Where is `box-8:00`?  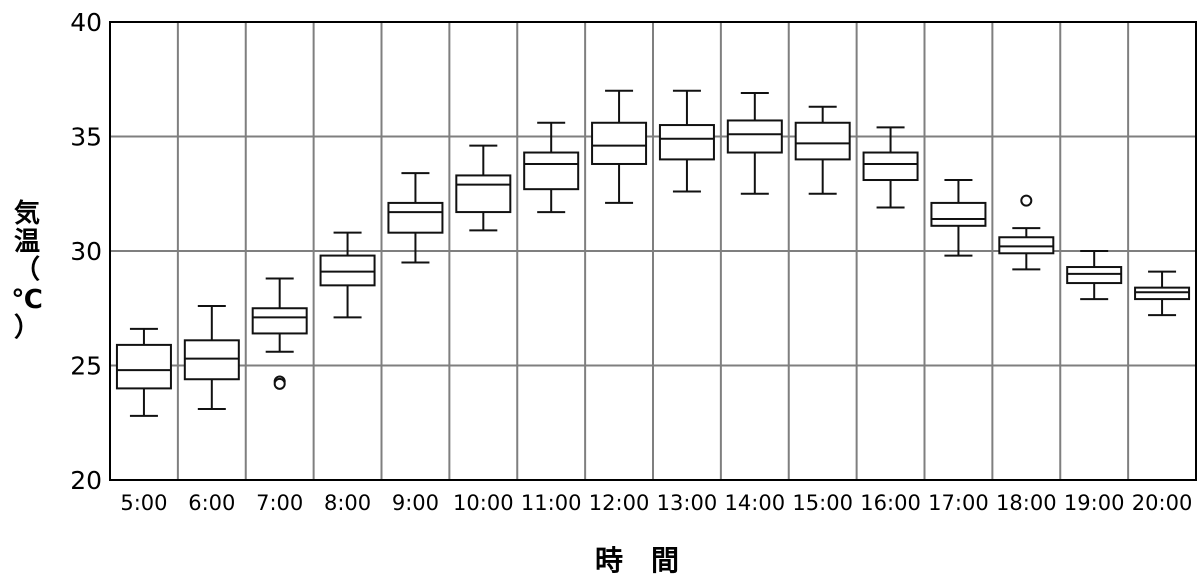
box-8:00 is located at coordinates (347, 275).